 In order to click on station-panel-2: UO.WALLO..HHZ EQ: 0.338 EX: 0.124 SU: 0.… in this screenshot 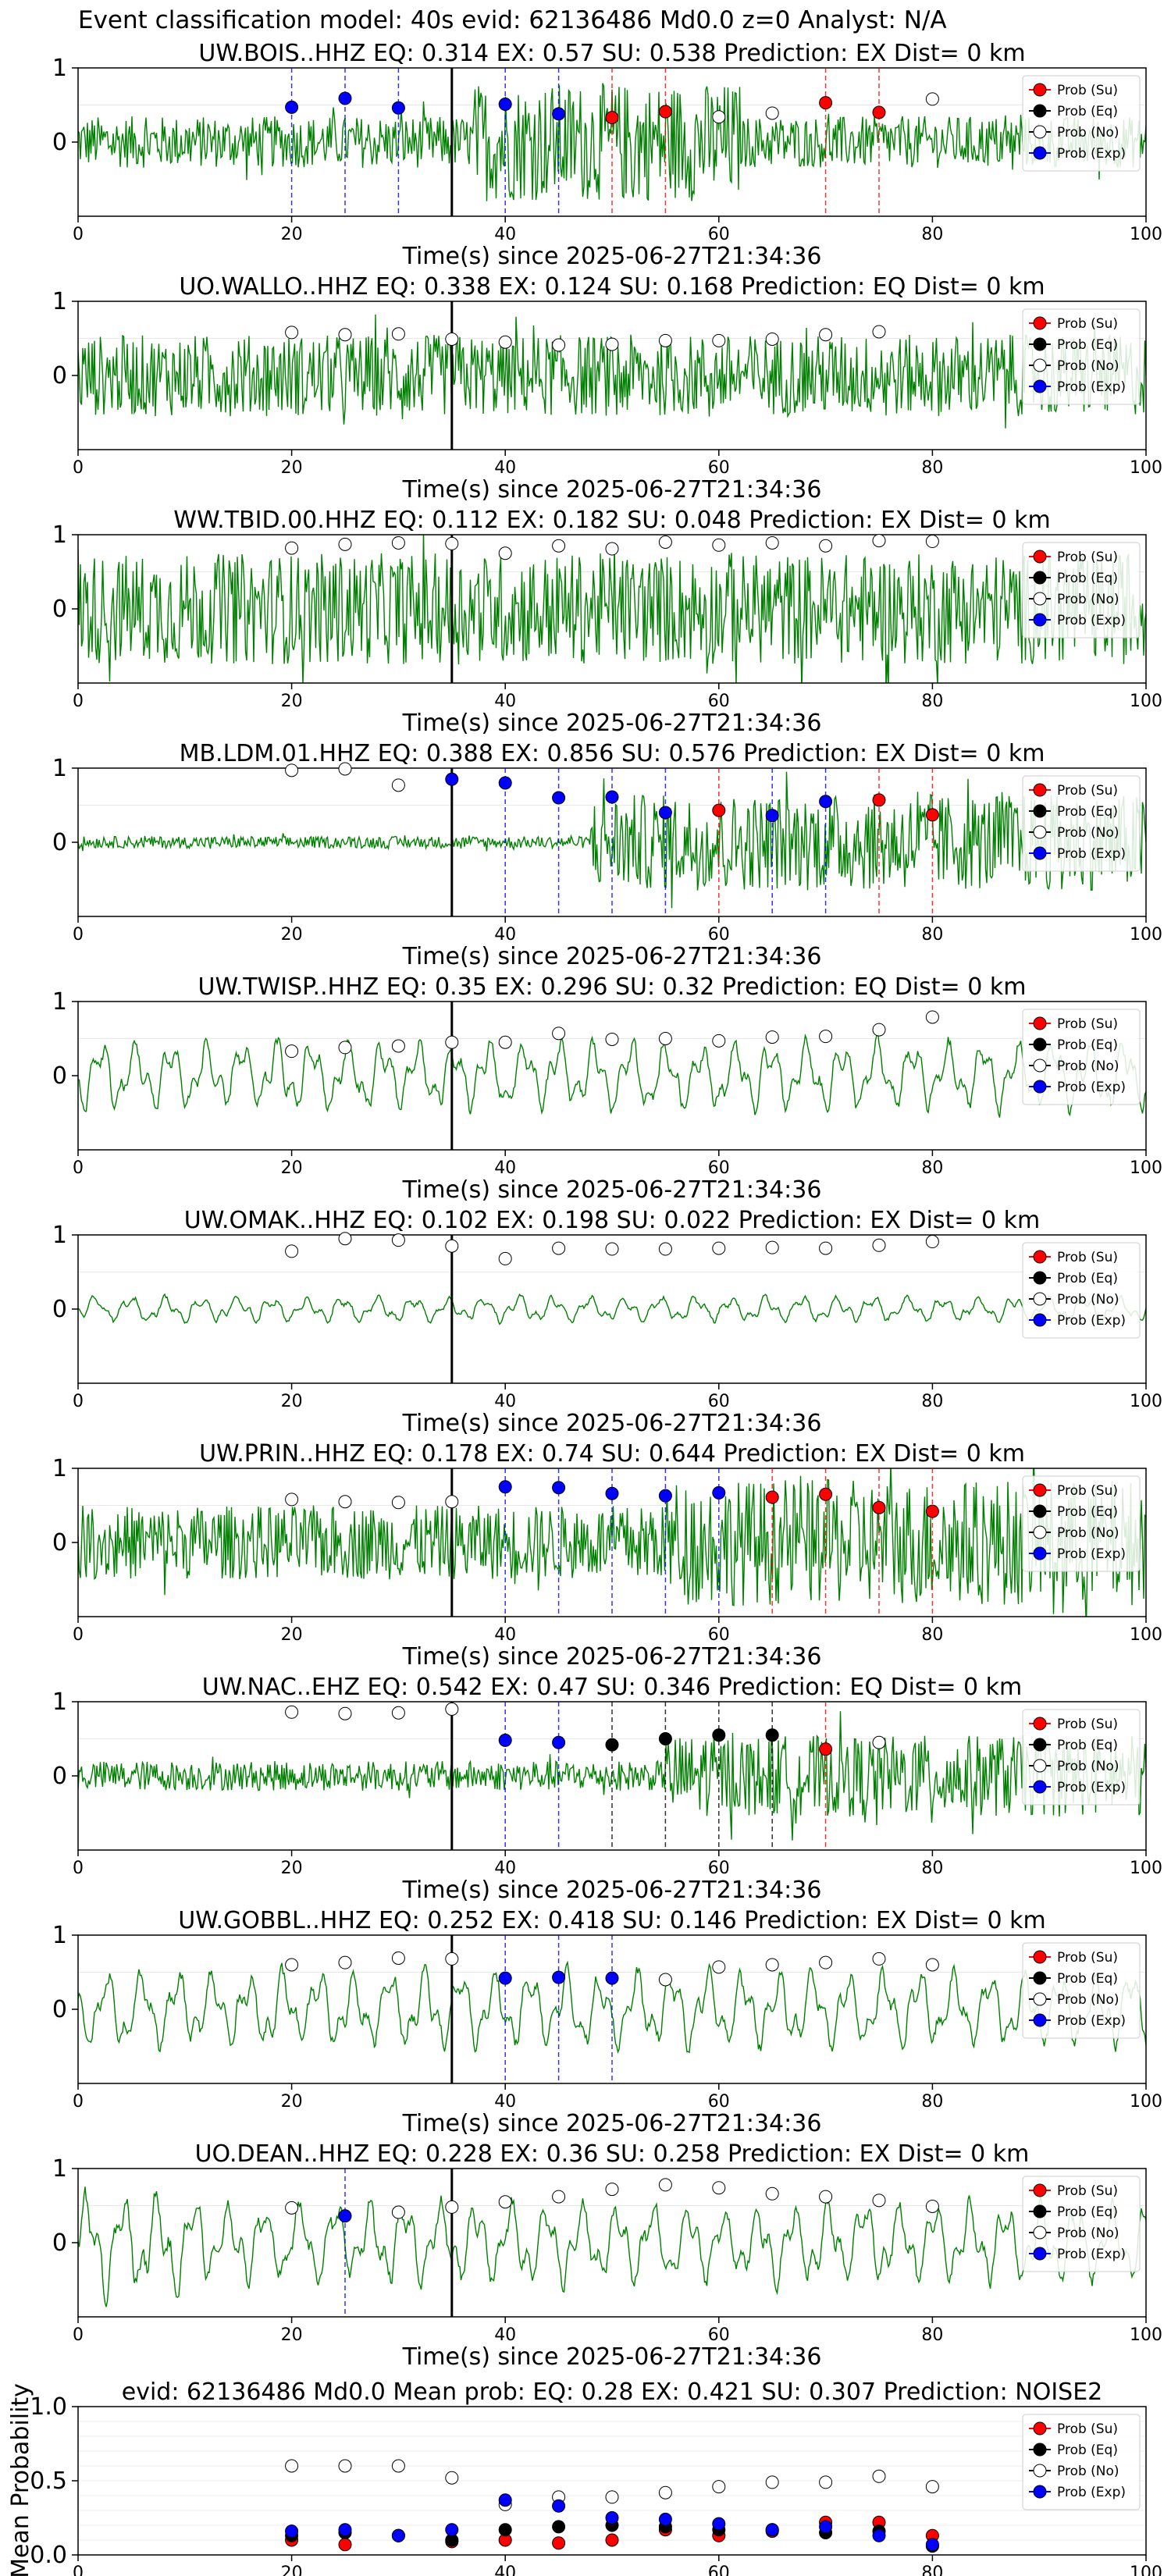, I will do `click(607, 388)`.